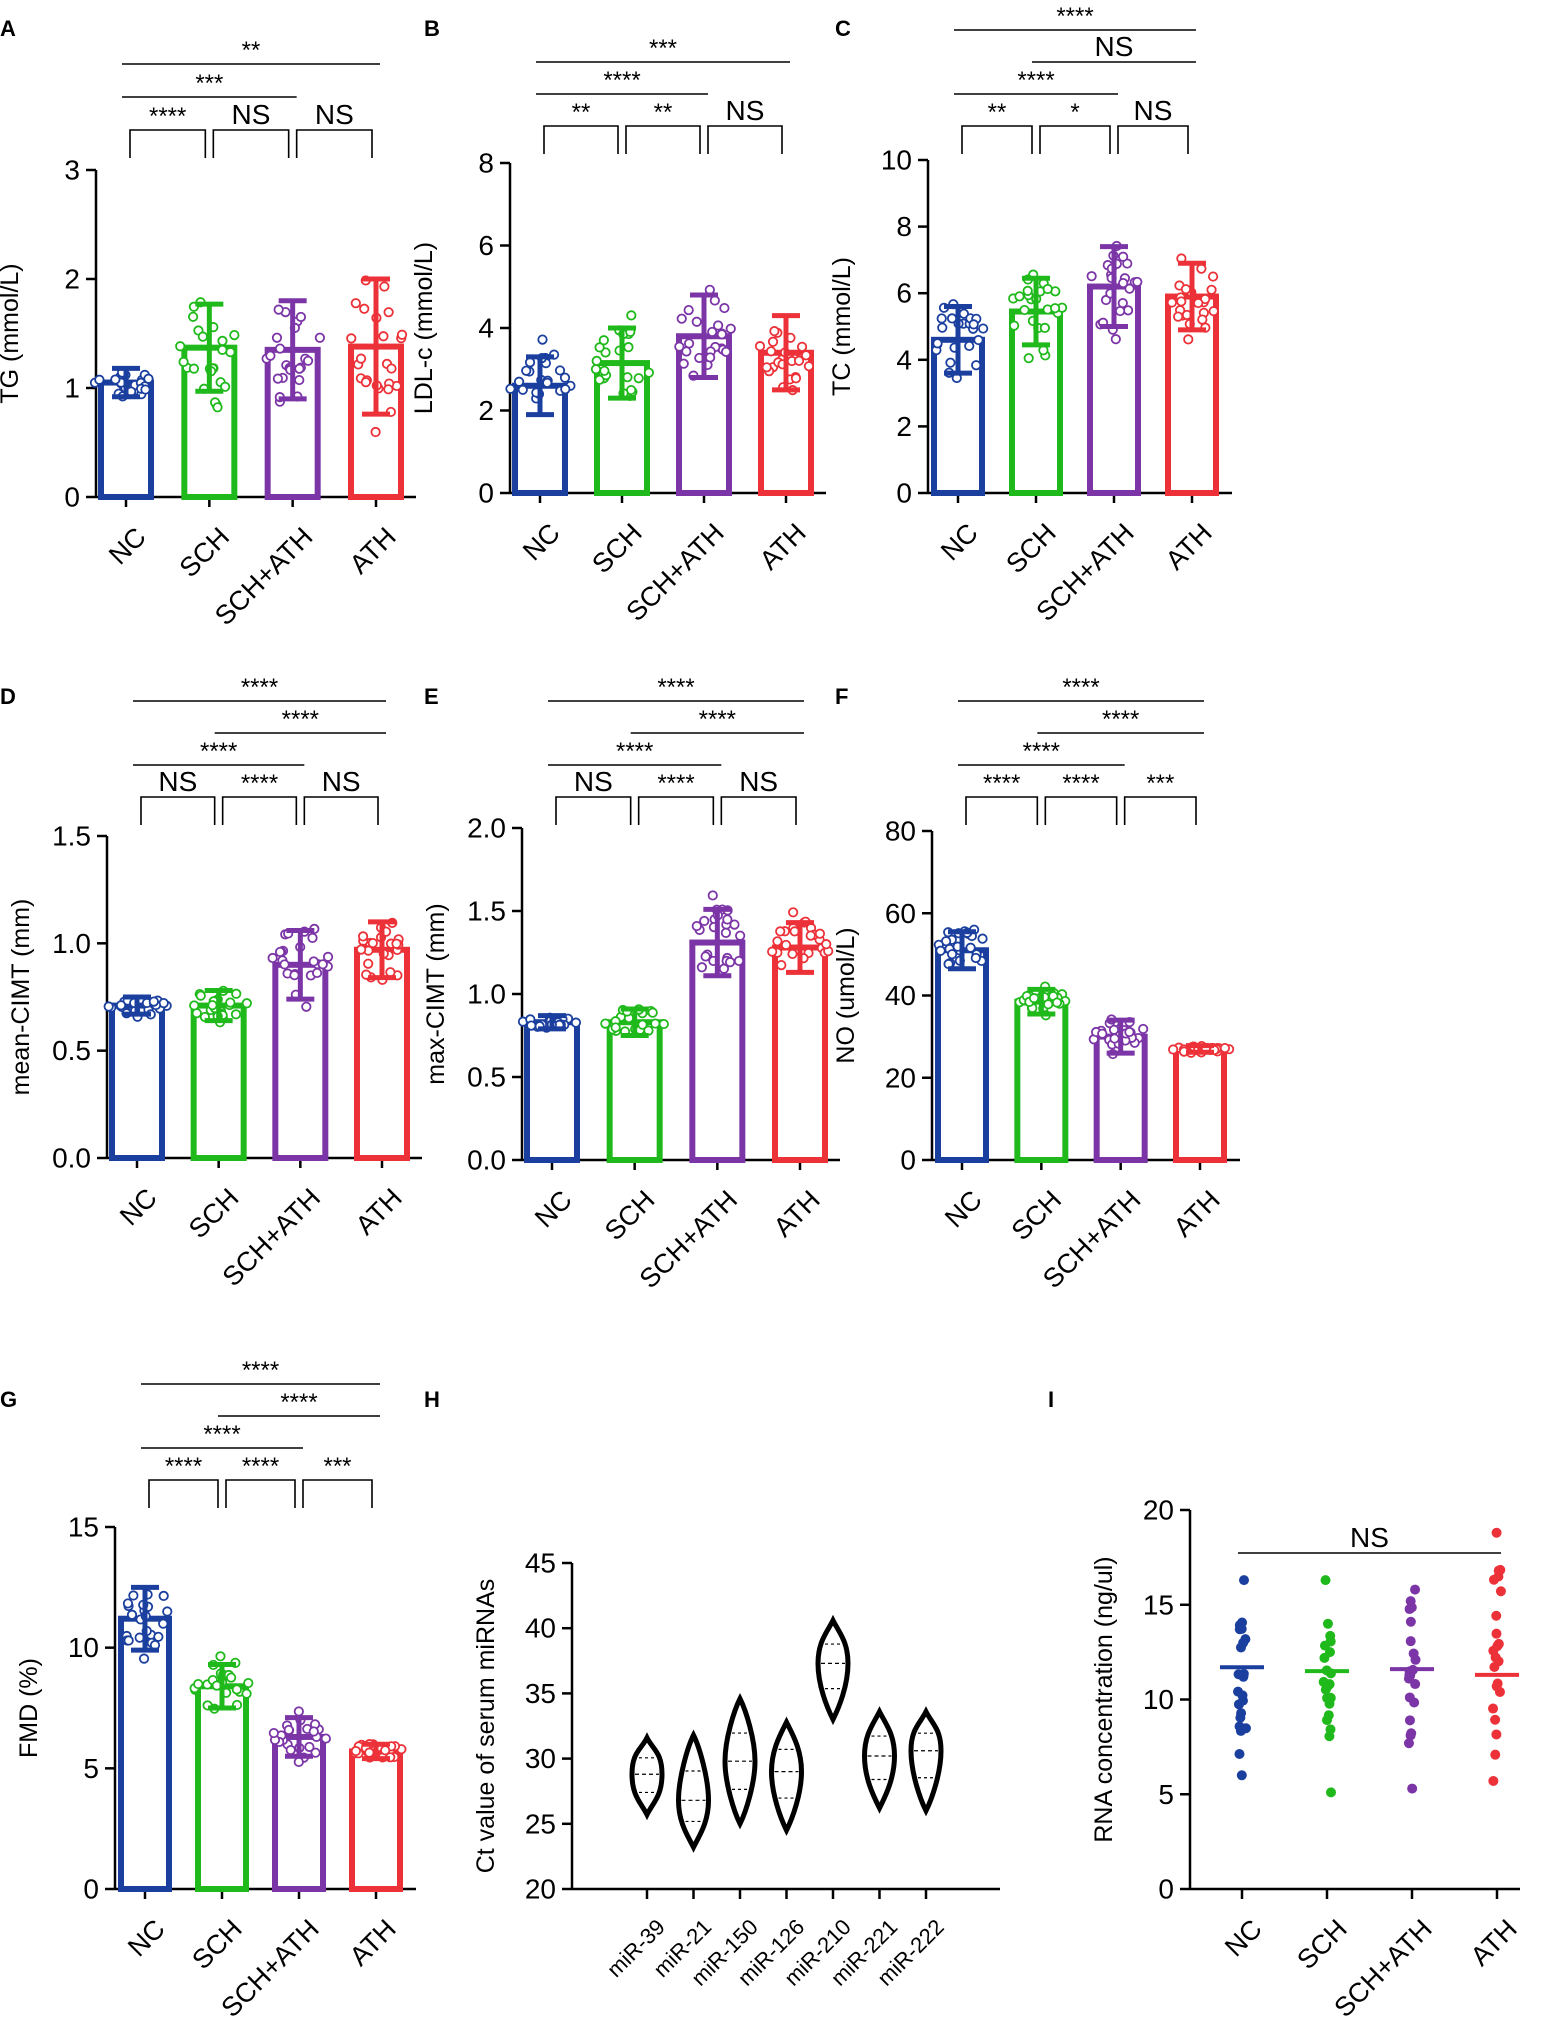 The height and width of the screenshot is (2022, 1560). What do you see at coordinates (904, 426) in the screenshot?
I see `y-tick-label: 2` at bounding box center [904, 426].